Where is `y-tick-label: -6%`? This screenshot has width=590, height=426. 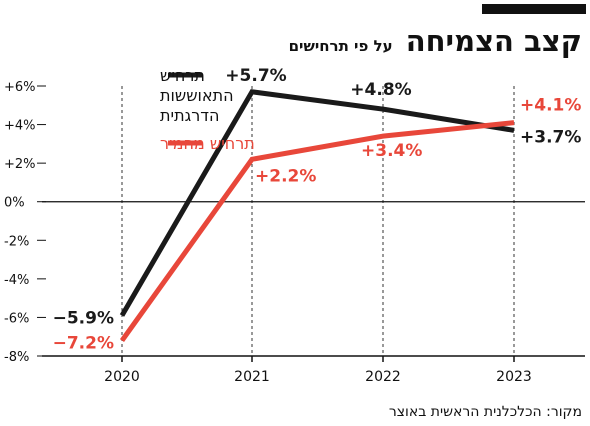 y-tick-label: -6% is located at coordinates (16, 318).